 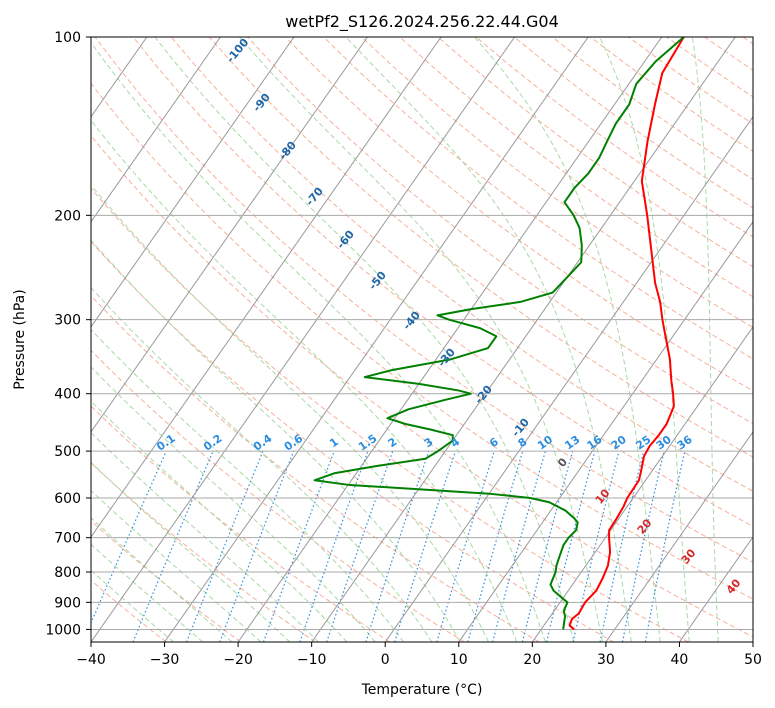 I want to click on mixing-ratio-label: 0.4, so click(x=263, y=443).